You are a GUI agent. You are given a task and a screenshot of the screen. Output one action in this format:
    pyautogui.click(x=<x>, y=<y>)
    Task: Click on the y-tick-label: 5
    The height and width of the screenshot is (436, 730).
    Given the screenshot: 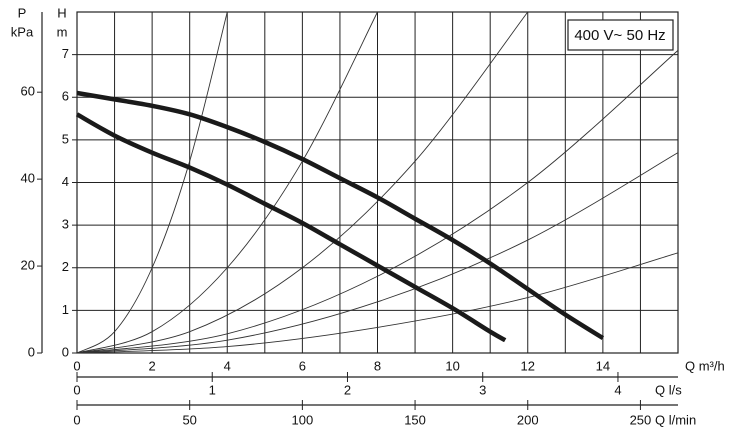 What is the action you would take?
    pyautogui.click(x=65, y=138)
    